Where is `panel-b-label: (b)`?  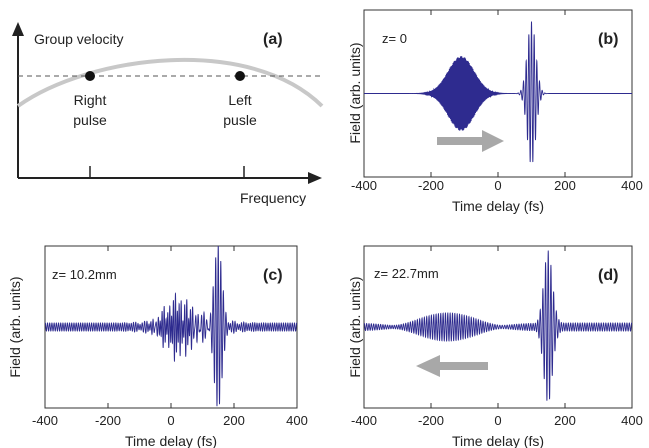 panel-b-label: (b) is located at coordinates (608, 39).